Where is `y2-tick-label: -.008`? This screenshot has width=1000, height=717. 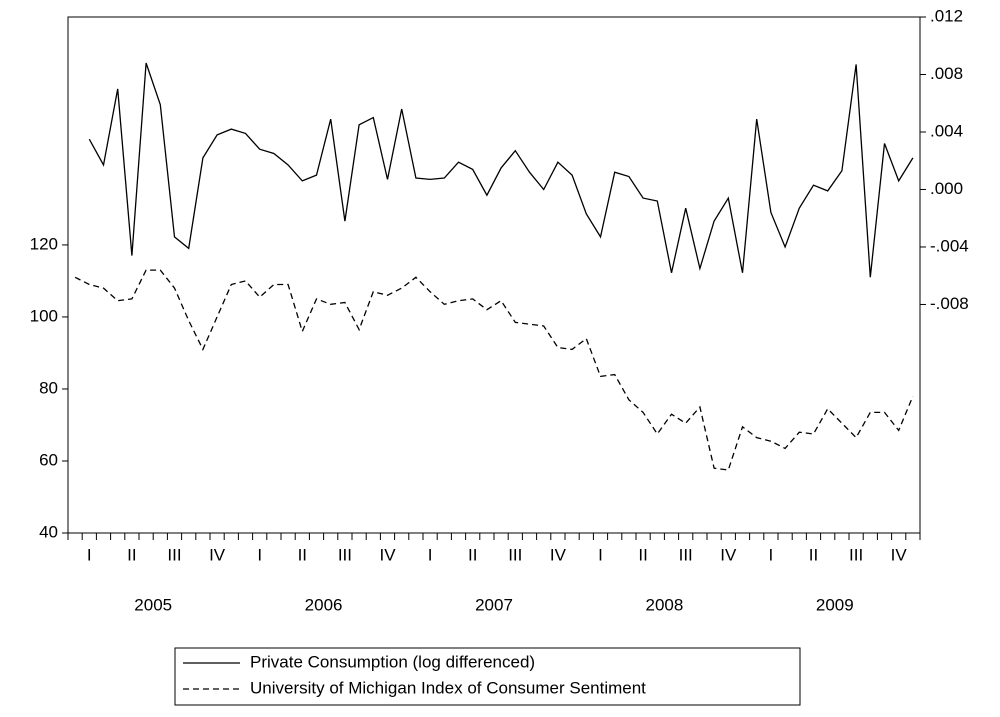 y2-tick-label: -.008 is located at coordinates (949, 303).